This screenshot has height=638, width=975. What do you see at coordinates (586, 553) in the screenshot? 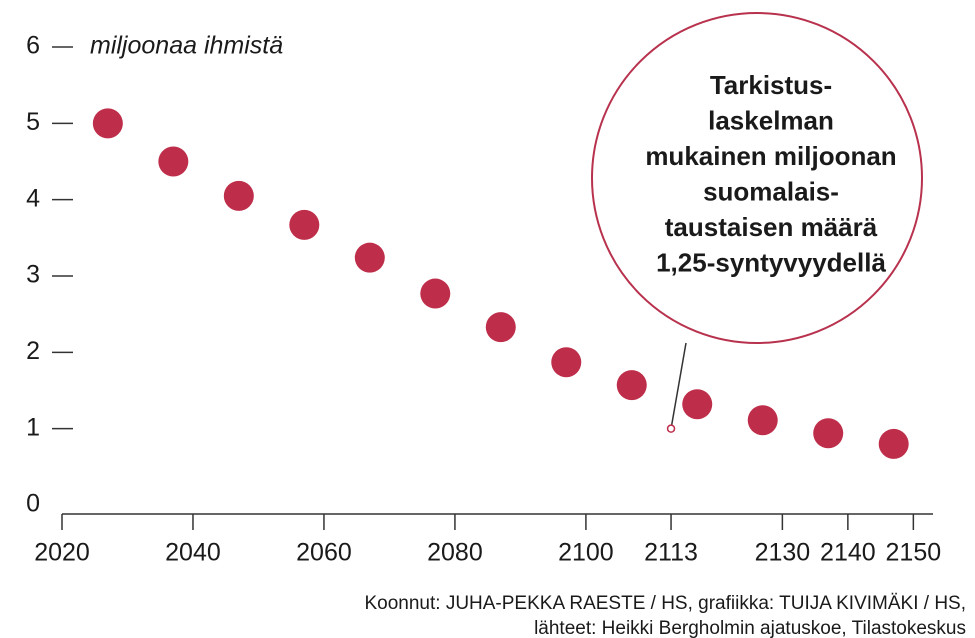
I see `x-tick-label: 2100` at bounding box center [586, 553].